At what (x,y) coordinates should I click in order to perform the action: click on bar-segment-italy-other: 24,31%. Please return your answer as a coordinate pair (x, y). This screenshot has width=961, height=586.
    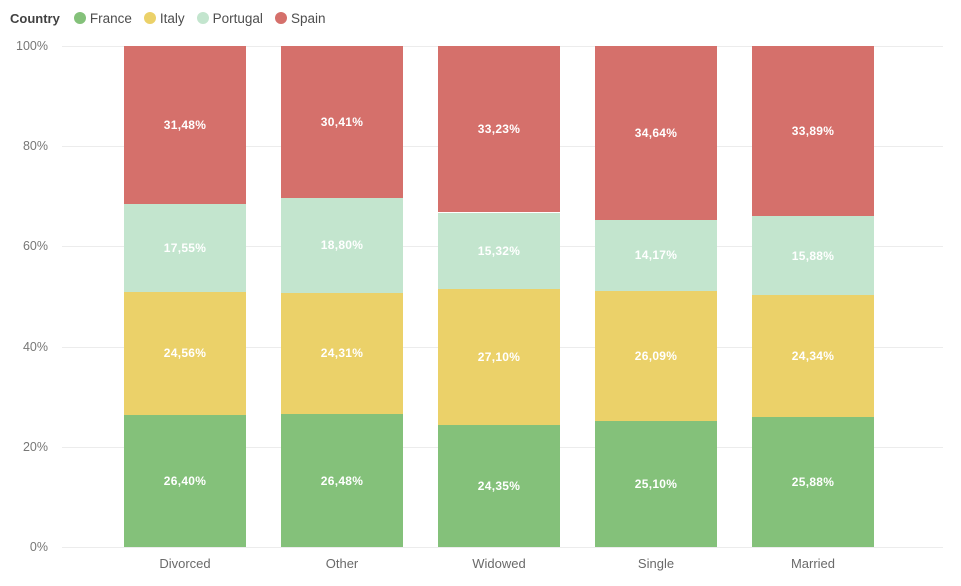
    Looking at the image, I should click on (342, 353).